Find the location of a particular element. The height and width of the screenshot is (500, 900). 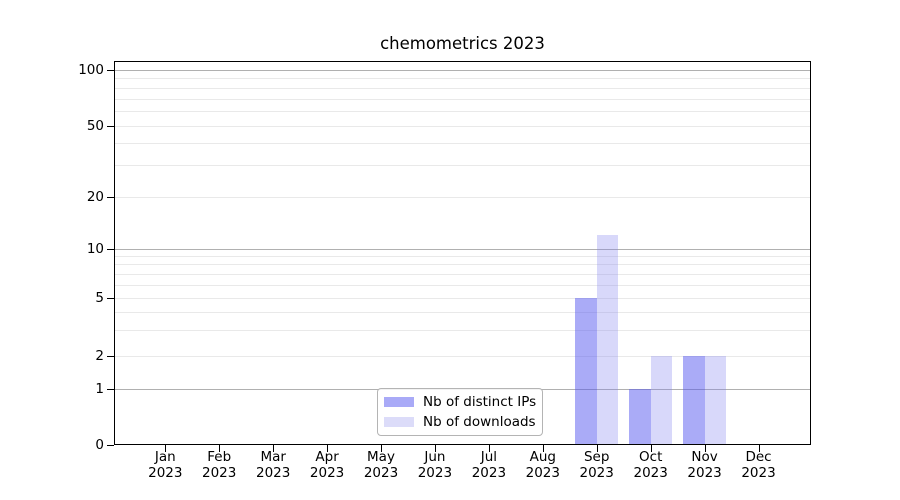

y-tick-label-100: 100 is located at coordinates (91, 70).